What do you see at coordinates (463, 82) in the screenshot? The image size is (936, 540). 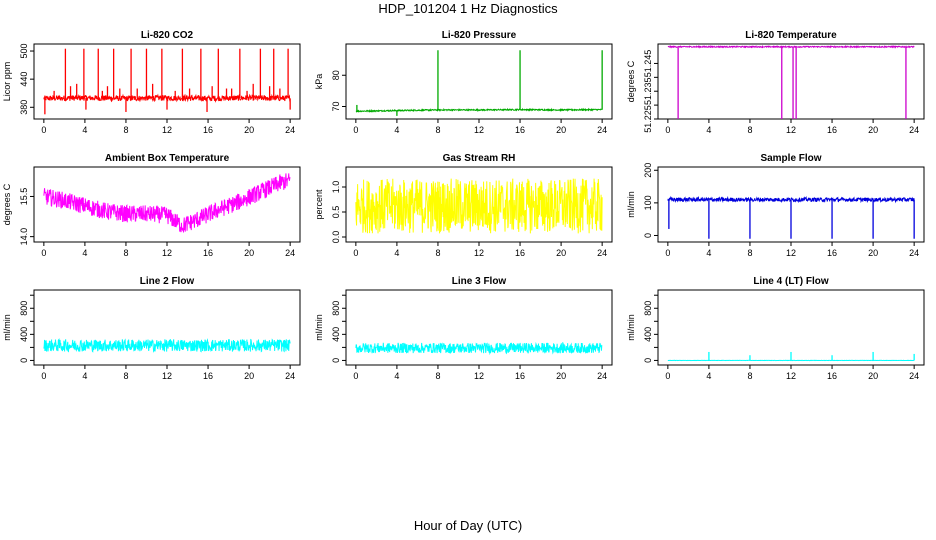 I see `chart-li-820-pressure: Li-820 Pressure kPa 0 4 8 12 16 20 24 70 80` at bounding box center [463, 82].